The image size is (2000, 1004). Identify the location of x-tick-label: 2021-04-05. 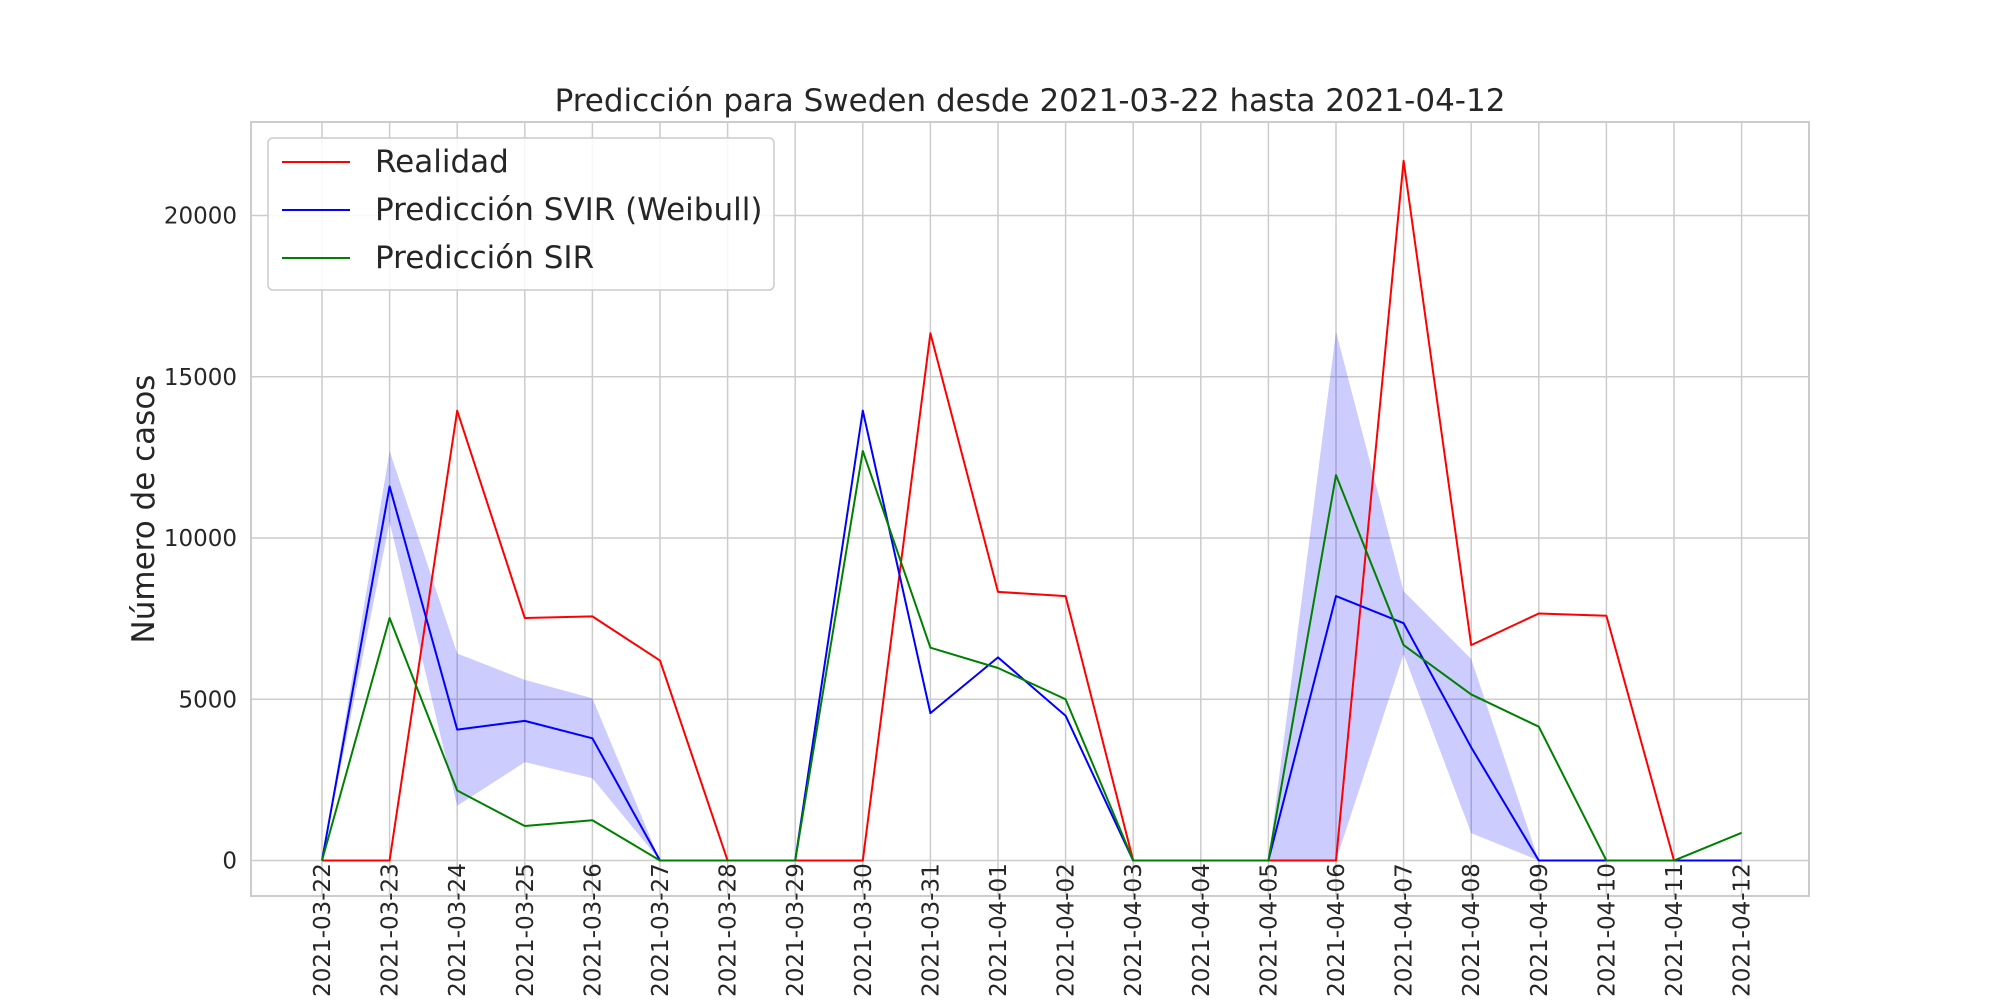
(1269, 930).